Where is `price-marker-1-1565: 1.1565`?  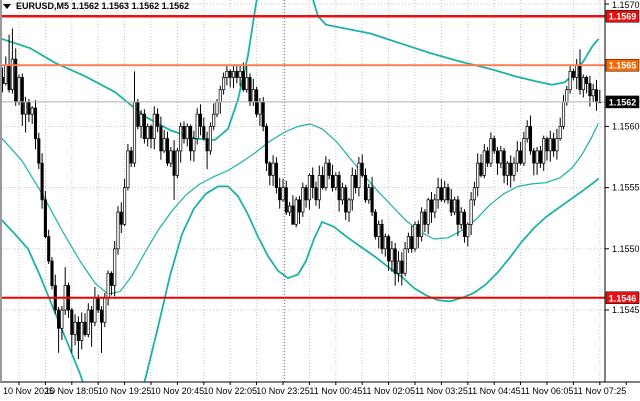
price-marker-1-1565: 1.1565 is located at coordinates (622, 65).